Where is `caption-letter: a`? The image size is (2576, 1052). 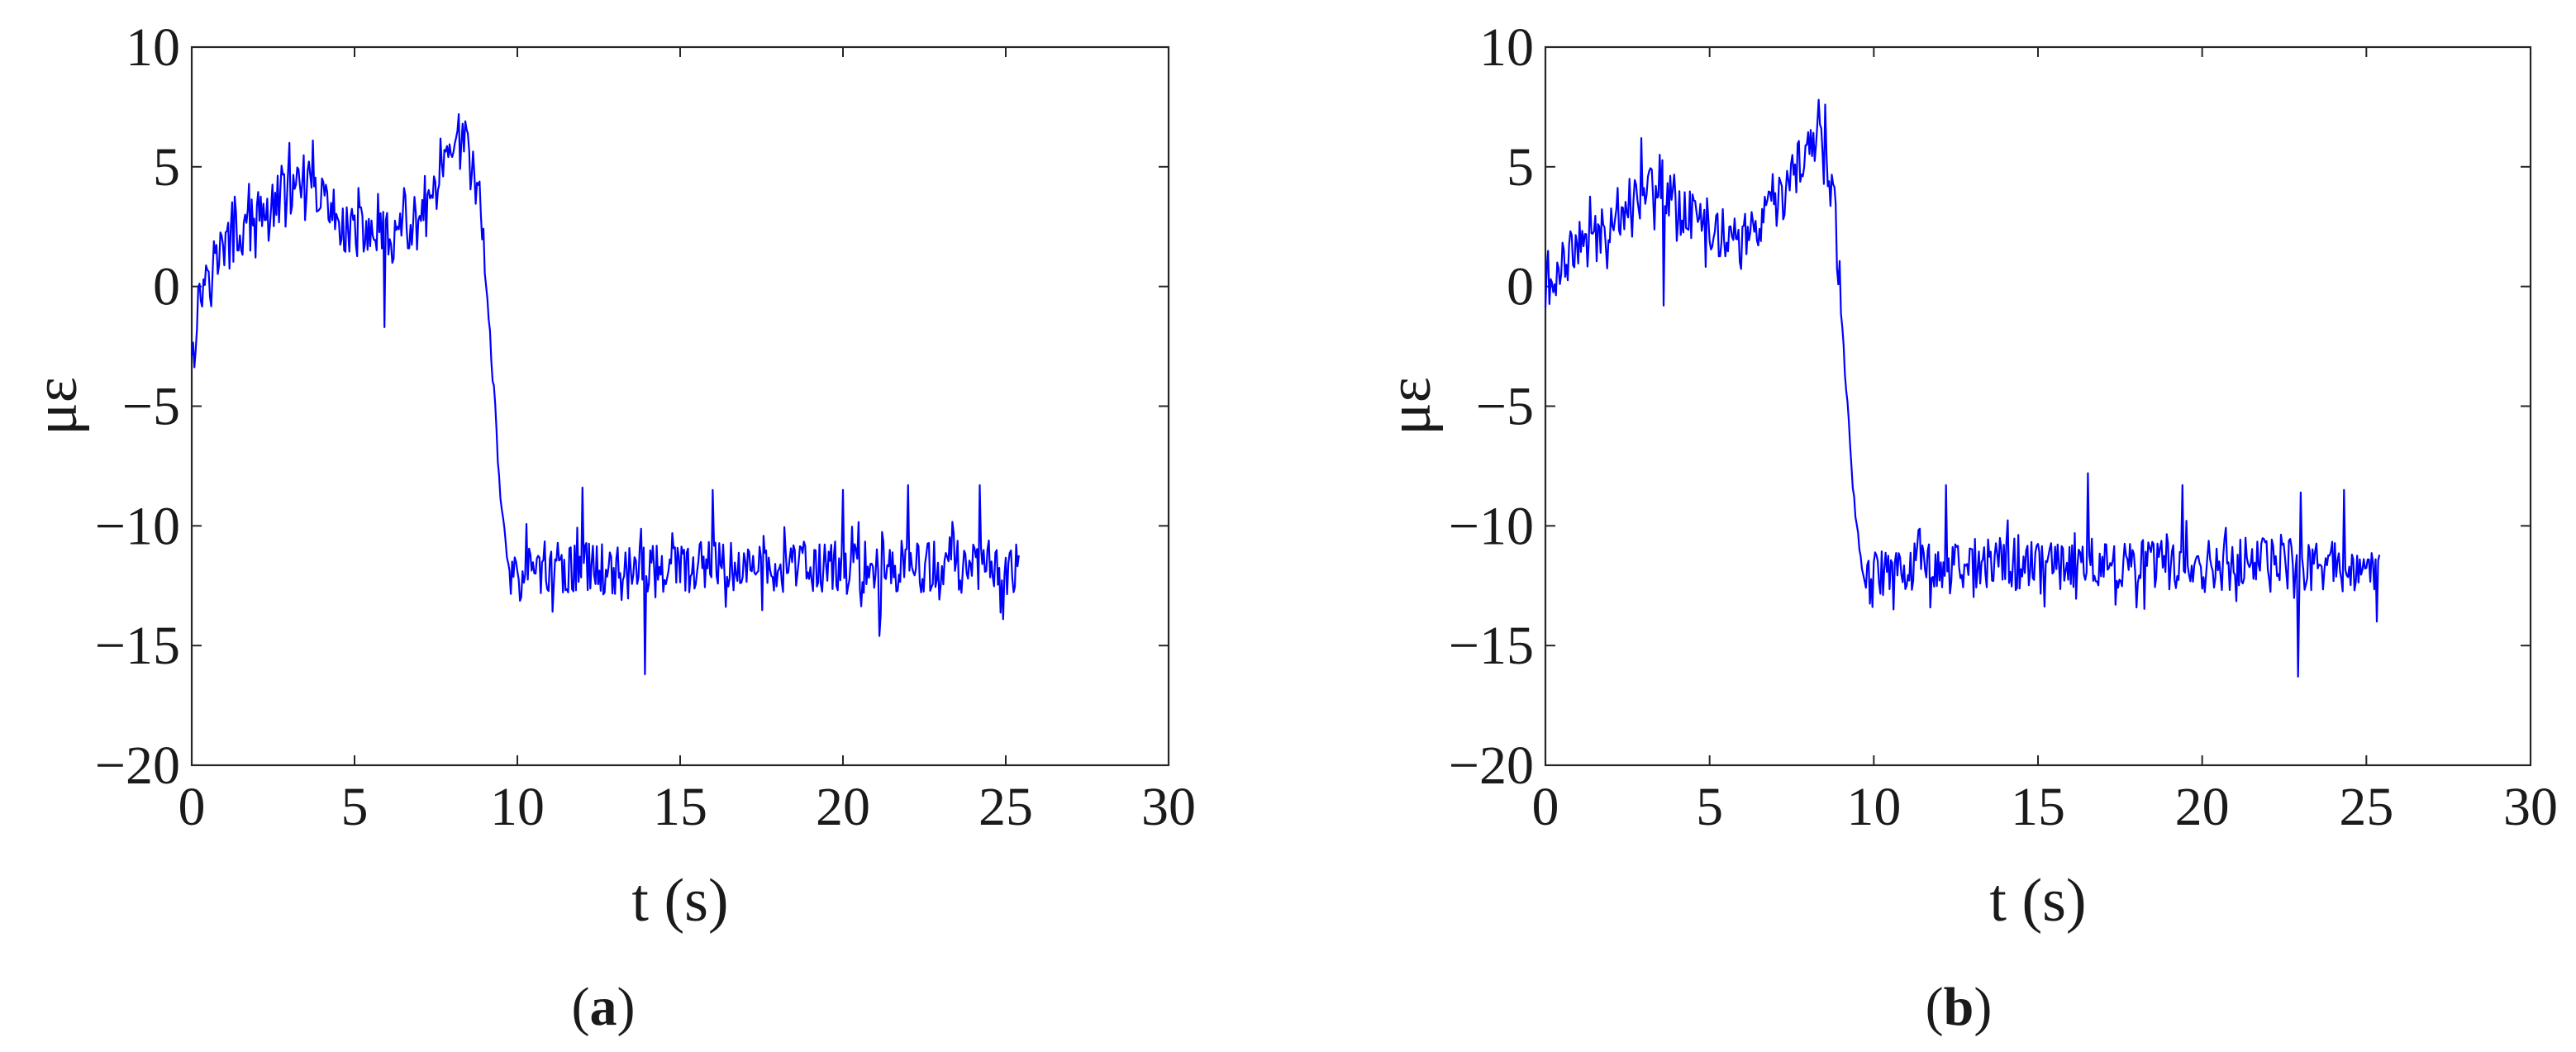 caption-letter: a is located at coordinates (604, 1007).